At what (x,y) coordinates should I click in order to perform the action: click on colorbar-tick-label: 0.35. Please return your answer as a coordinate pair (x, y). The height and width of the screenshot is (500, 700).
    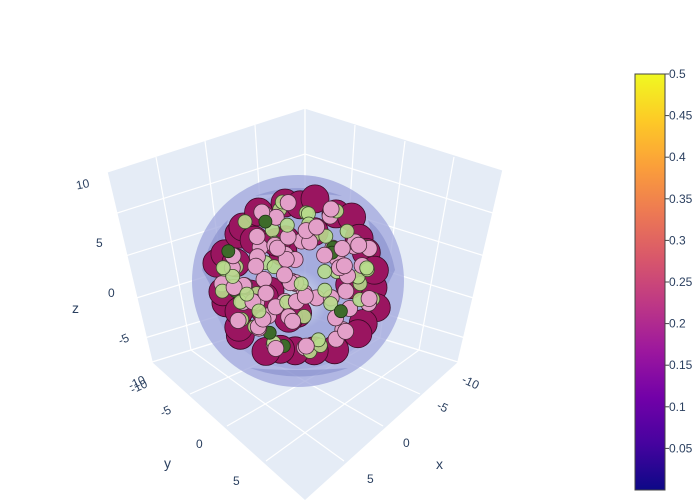
    Looking at the image, I should click on (681, 199).